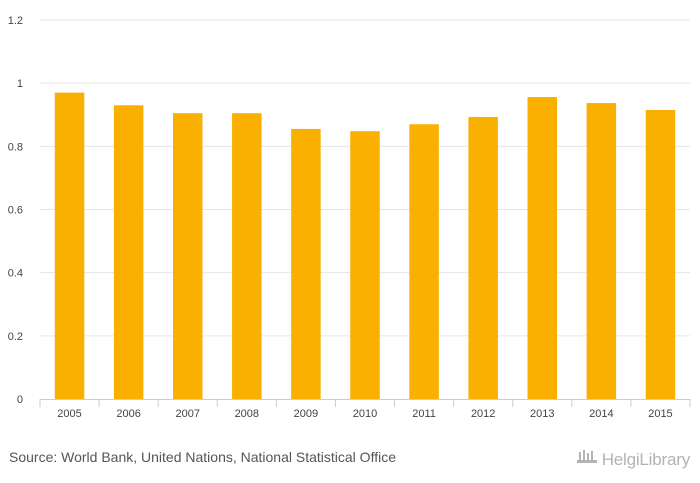 This screenshot has height=483, width=700. What do you see at coordinates (15, 337) in the screenshot?
I see `y-tick-label: 0.2` at bounding box center [15, 337].